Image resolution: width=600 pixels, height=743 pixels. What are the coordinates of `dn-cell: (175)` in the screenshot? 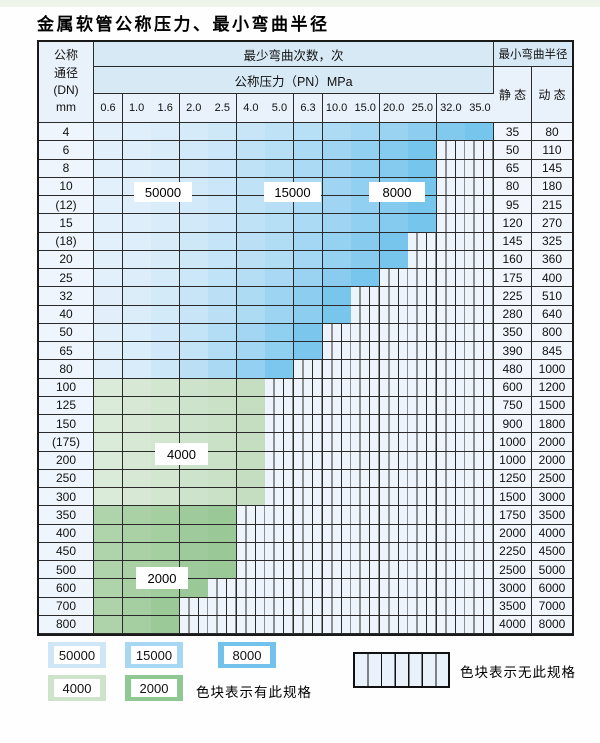 It's located at (66, 442).